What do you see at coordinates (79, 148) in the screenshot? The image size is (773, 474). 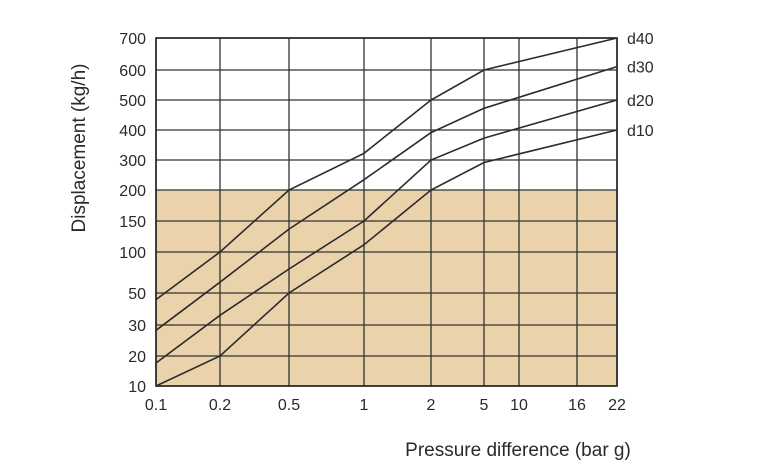 I see `y-axis-title: Displacement (kg/h)` at bounding box center [79, 148].